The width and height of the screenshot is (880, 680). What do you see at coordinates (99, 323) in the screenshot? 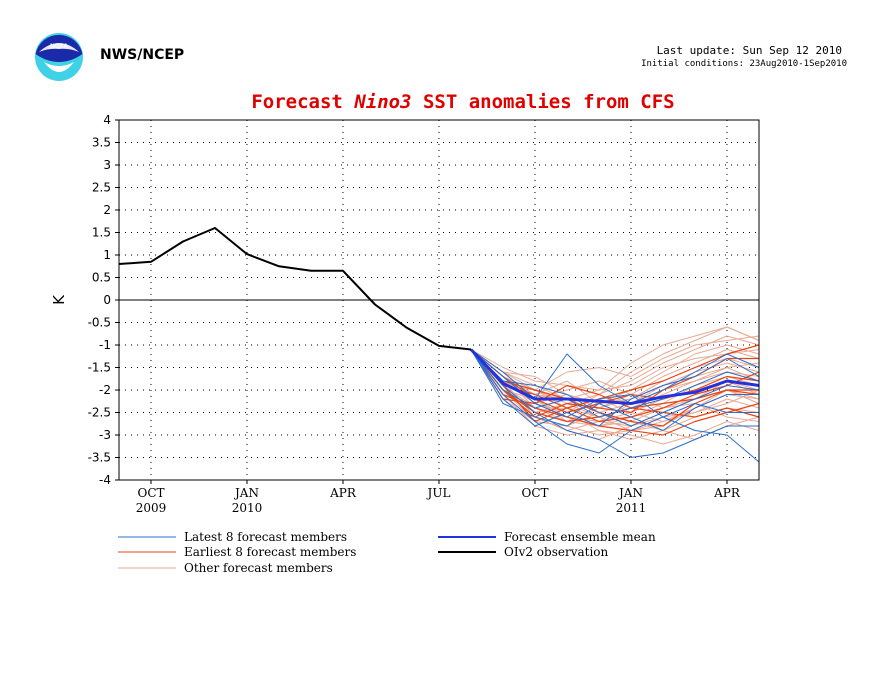
I see `y-tick-label: -0.5` at bounding box center [99, 323].